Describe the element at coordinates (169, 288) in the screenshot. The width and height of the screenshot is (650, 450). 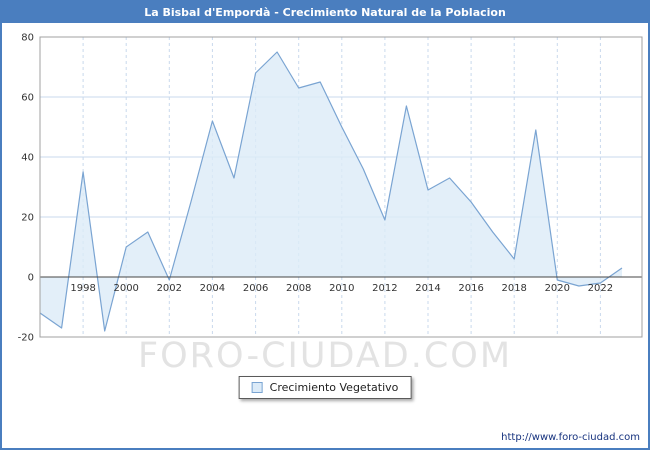
I see `svg-text: 2002` at that location.